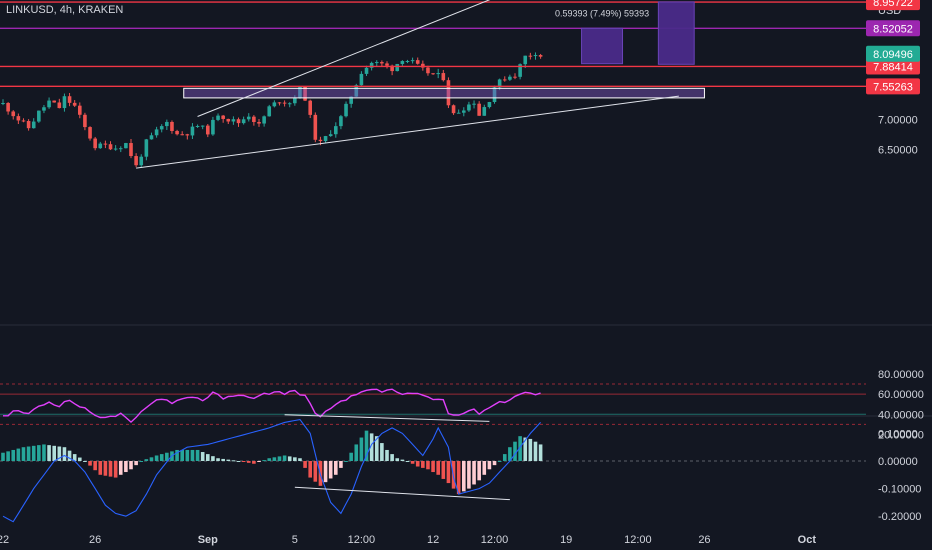  I want to click on rsi-axis-tick: 40.00000, so click(901, 415).